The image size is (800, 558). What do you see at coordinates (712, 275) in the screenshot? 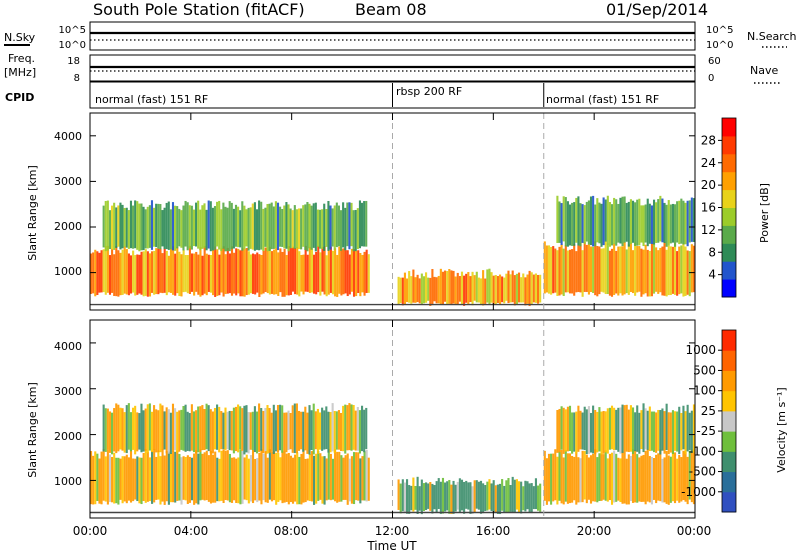
I see `power-colorbar-tick-label: 4` at bounding box center [712, 275].